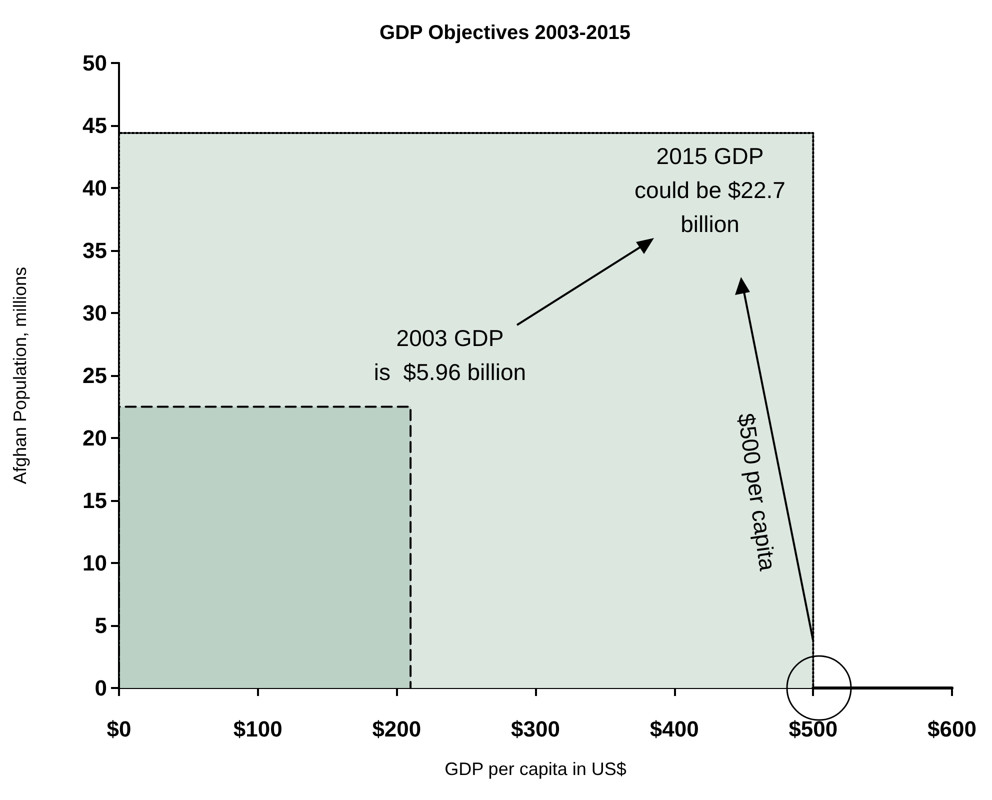  Describe the element at coordinates (94, 250) in the screenshot. I see `y-tick-label: 35` at that location.